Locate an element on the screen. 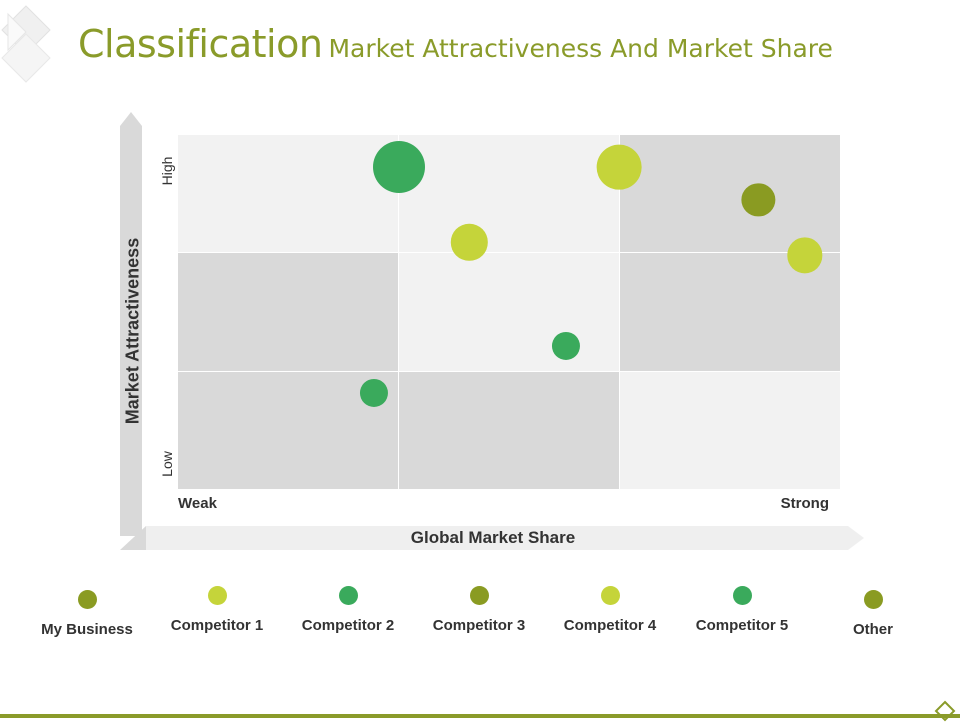 The image size is (960, 722). x-axis-band is located at coordinates (497, 538).